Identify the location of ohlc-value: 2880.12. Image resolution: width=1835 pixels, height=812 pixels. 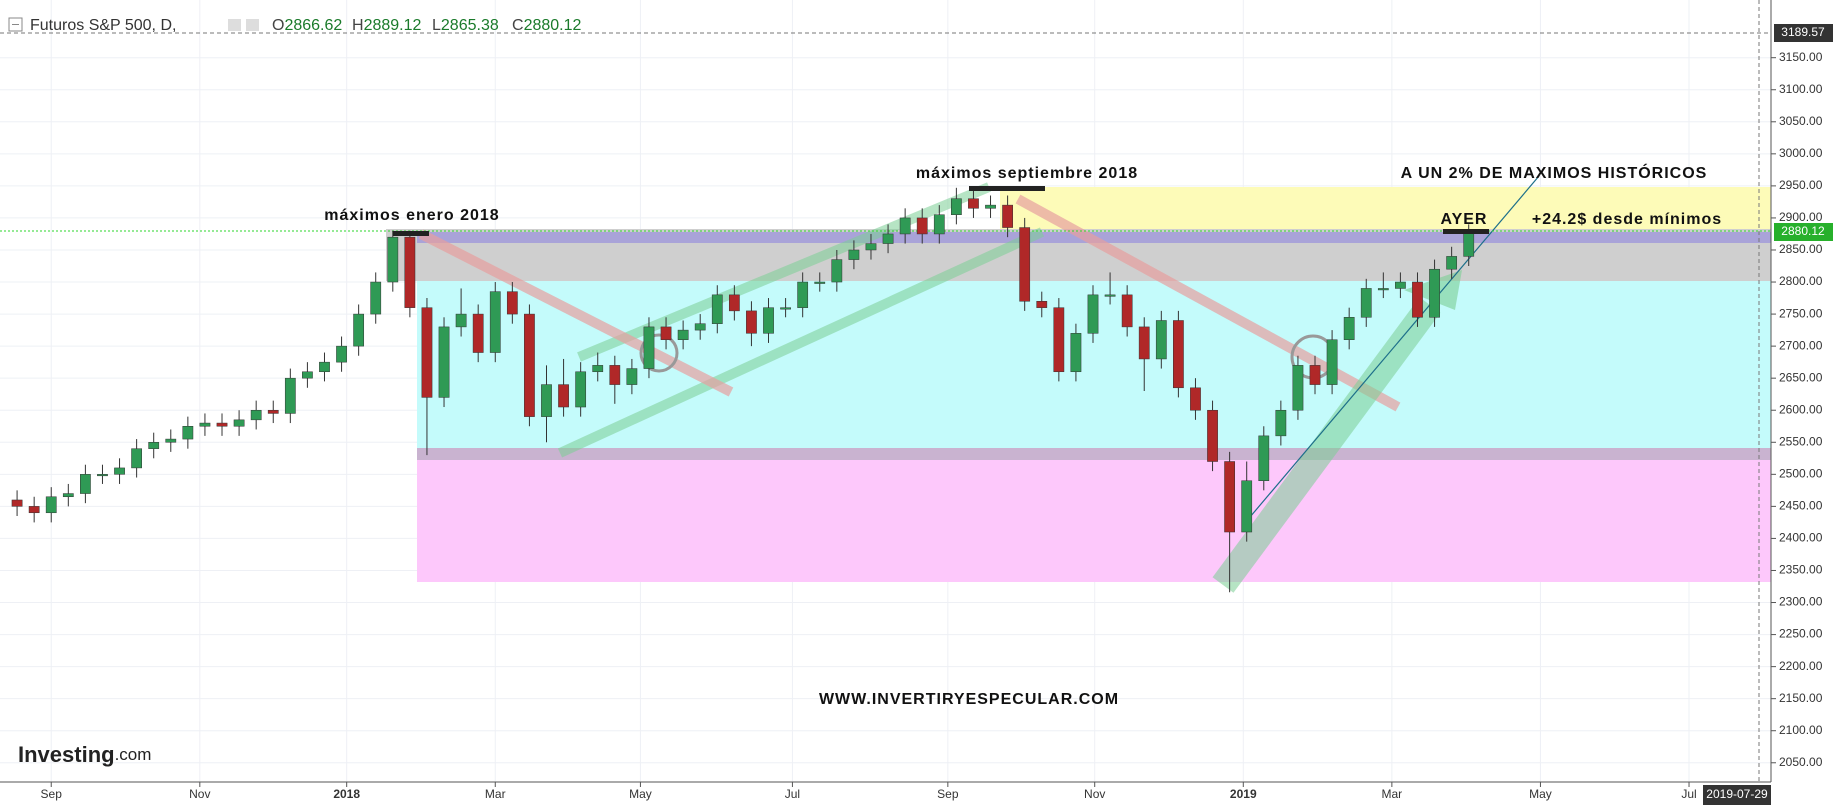
(553, 25).